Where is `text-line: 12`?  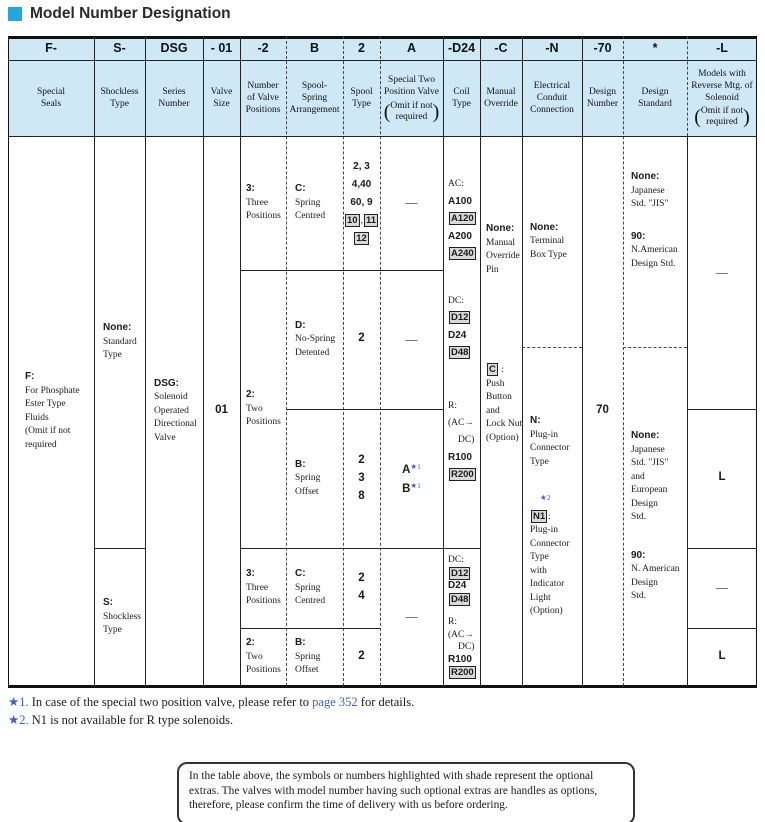
text-line: 12 is located at coordinates (361, 239).